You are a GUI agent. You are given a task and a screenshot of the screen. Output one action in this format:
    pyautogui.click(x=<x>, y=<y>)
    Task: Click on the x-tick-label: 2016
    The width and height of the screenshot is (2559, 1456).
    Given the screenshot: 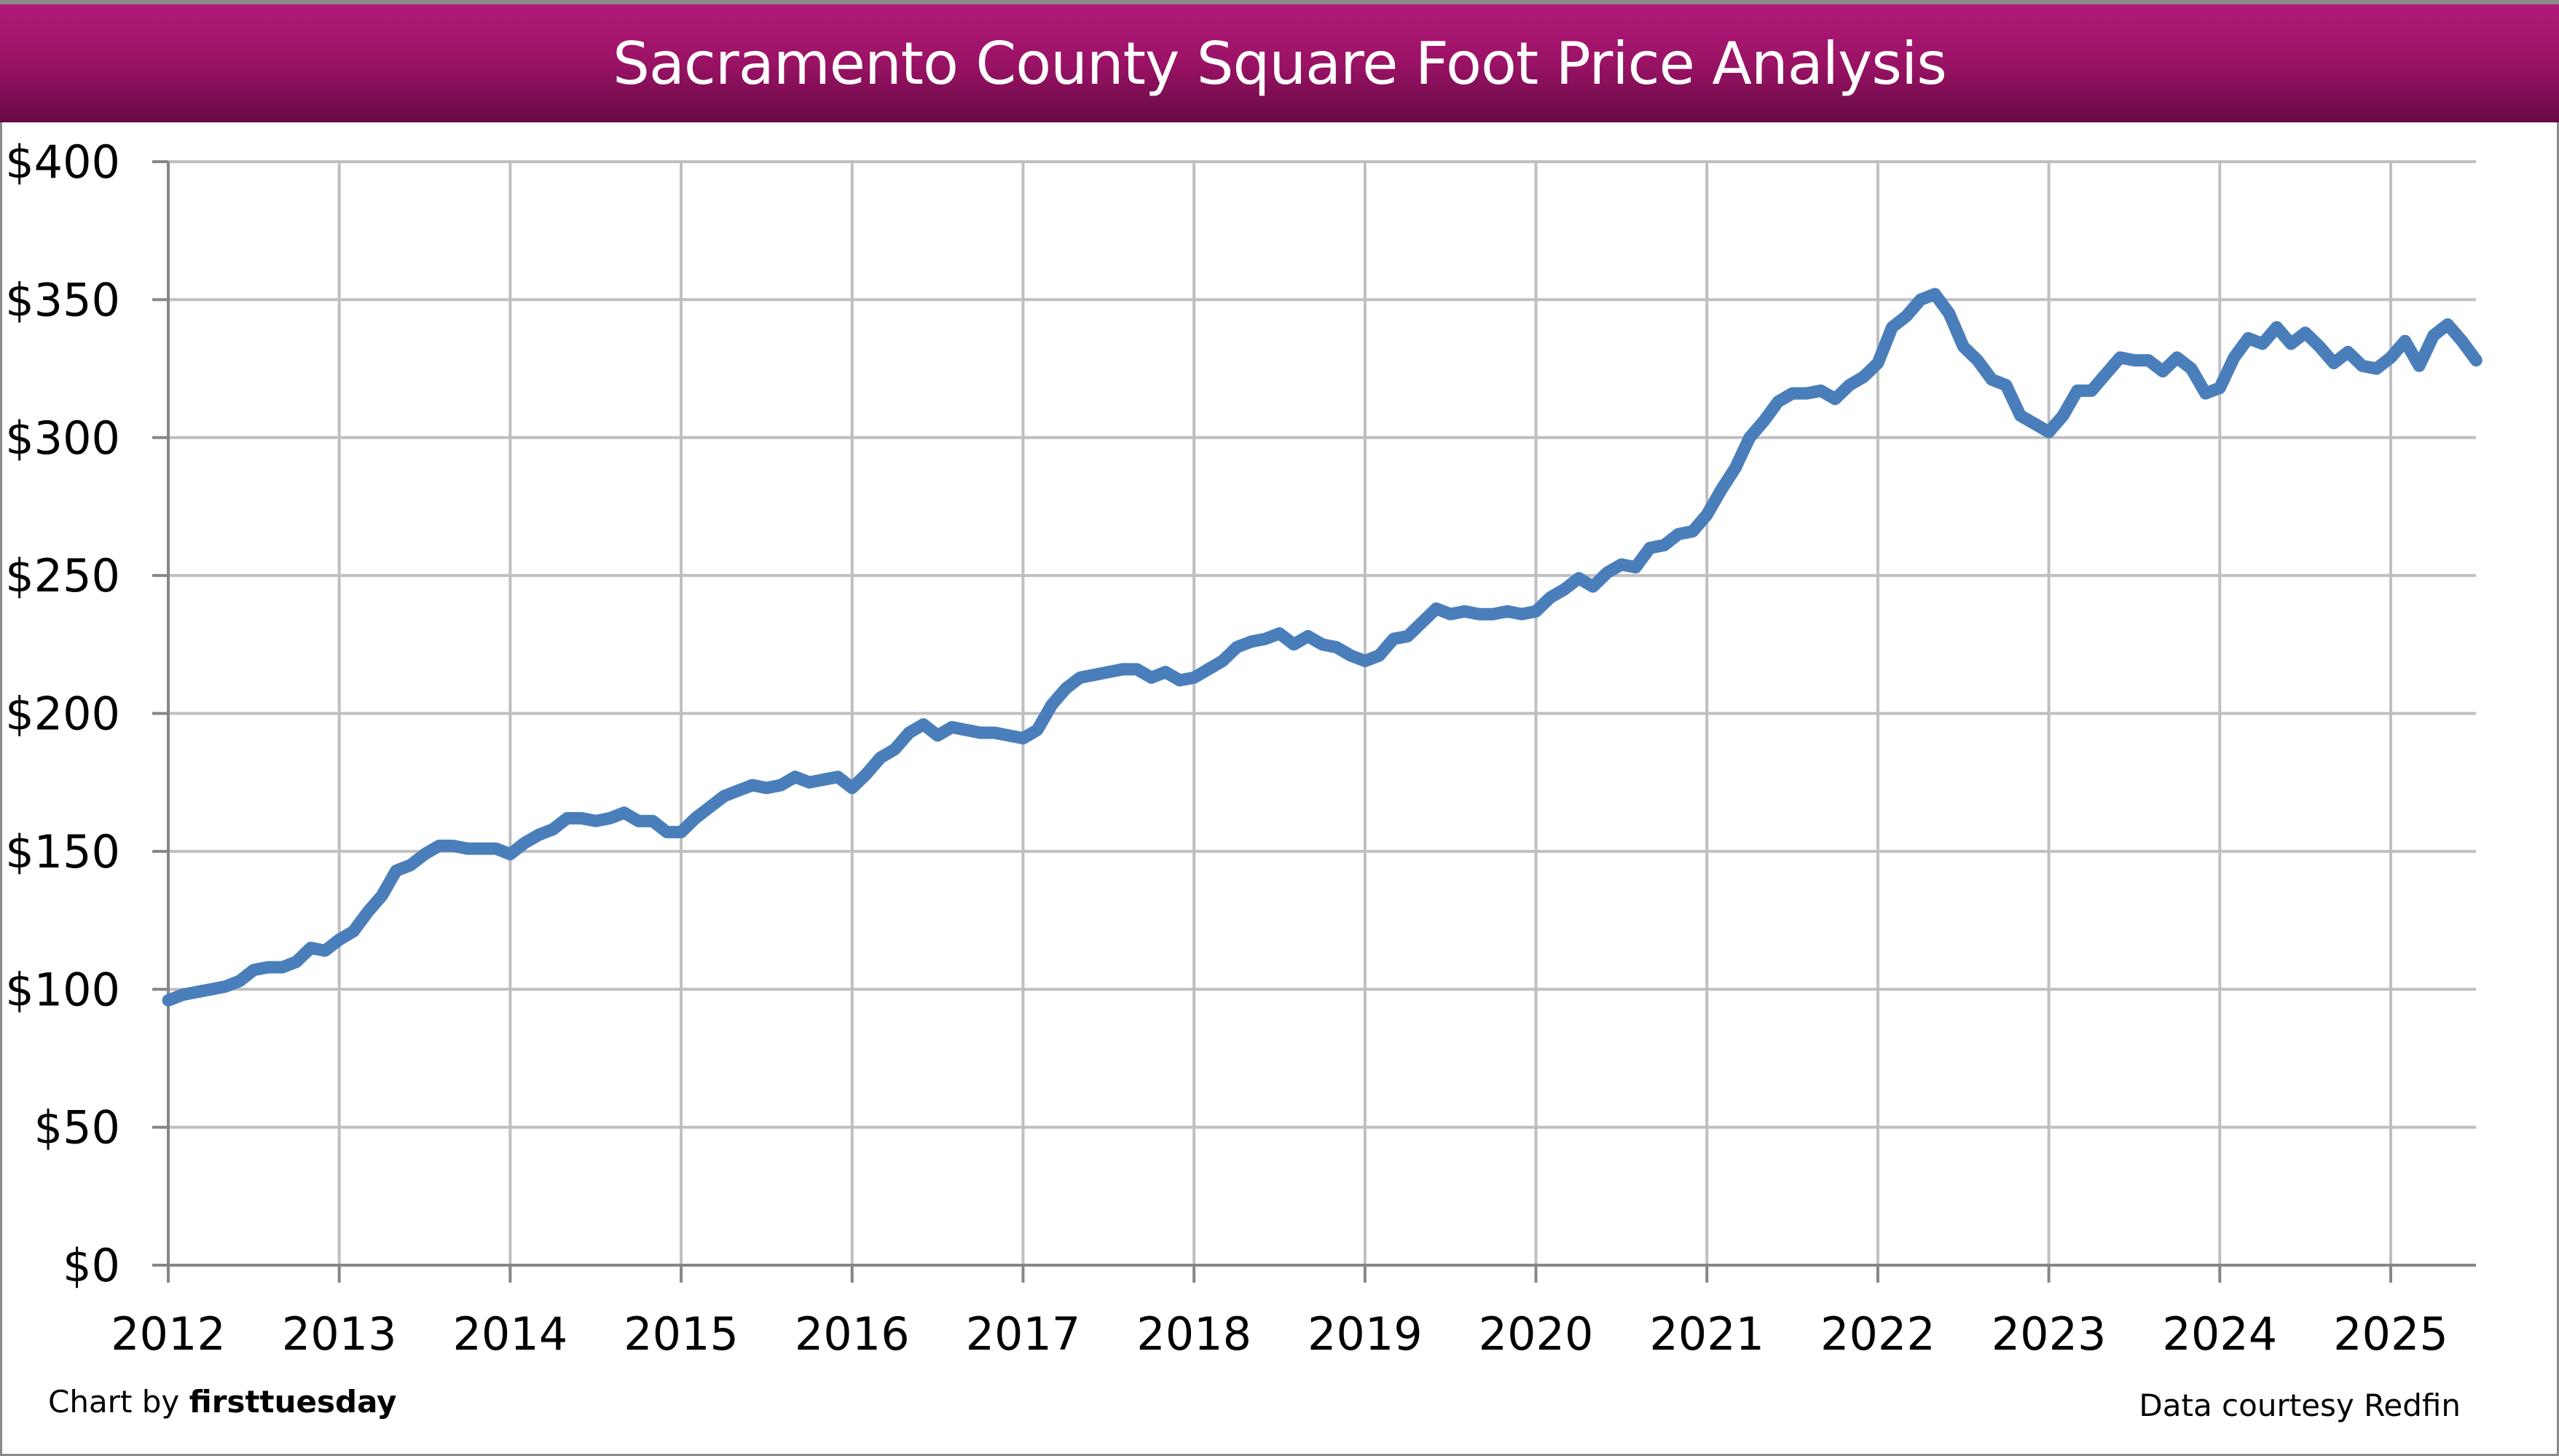 What is the action you would take?
    pyautogui.click(x=852, y=1334)
    